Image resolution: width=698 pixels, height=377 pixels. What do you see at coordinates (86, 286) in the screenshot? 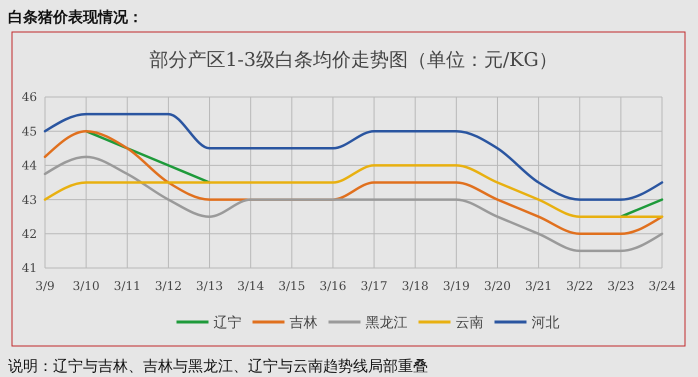
I see `x-tick-label: 3/10` at bounding box center [86, 286].